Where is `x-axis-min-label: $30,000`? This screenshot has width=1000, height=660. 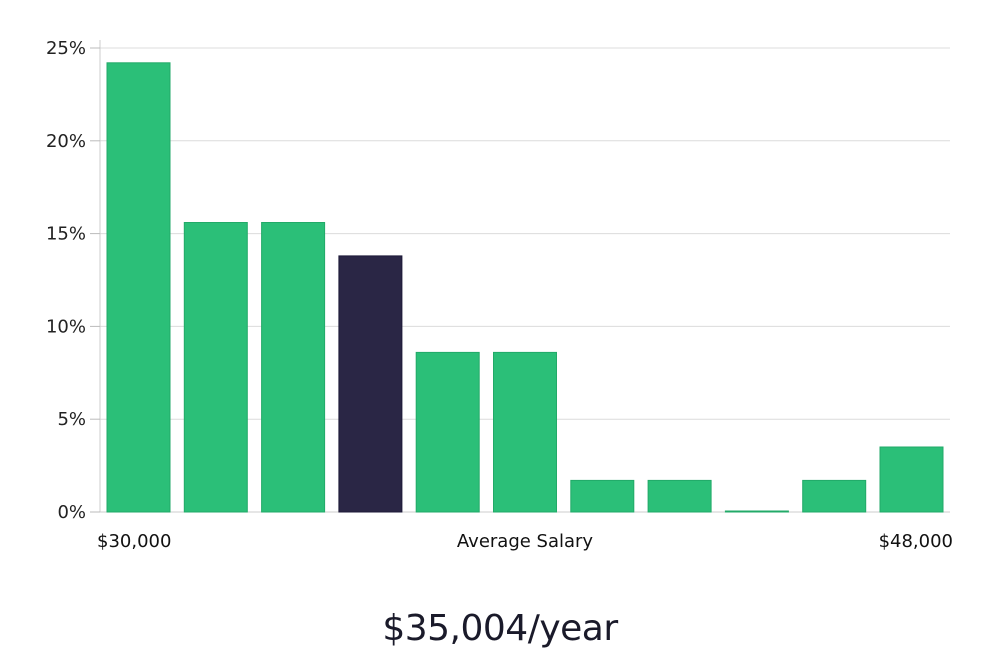 x-axis-min-label: $30,000 is located at coordinates (134, 541).